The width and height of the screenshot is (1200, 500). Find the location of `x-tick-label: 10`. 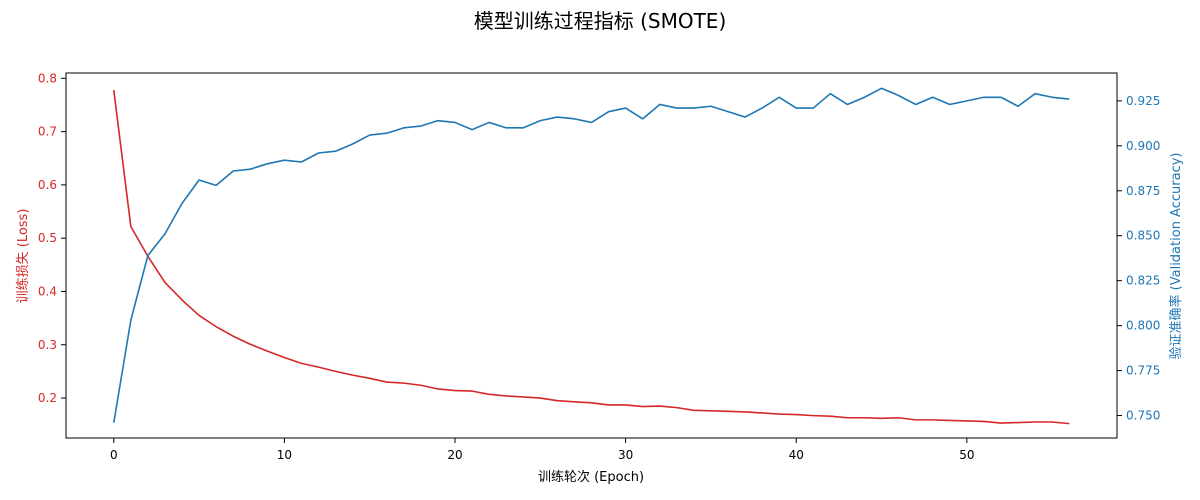

x-tick-label: 10 is located at coordinates (284, 455).